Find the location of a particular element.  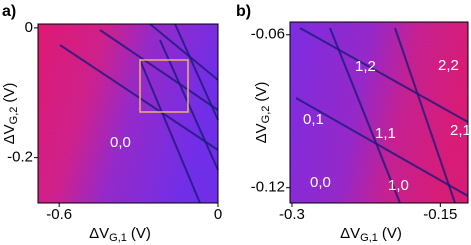

y-tick-label: -0.06 is located at coordinates (268, 34).